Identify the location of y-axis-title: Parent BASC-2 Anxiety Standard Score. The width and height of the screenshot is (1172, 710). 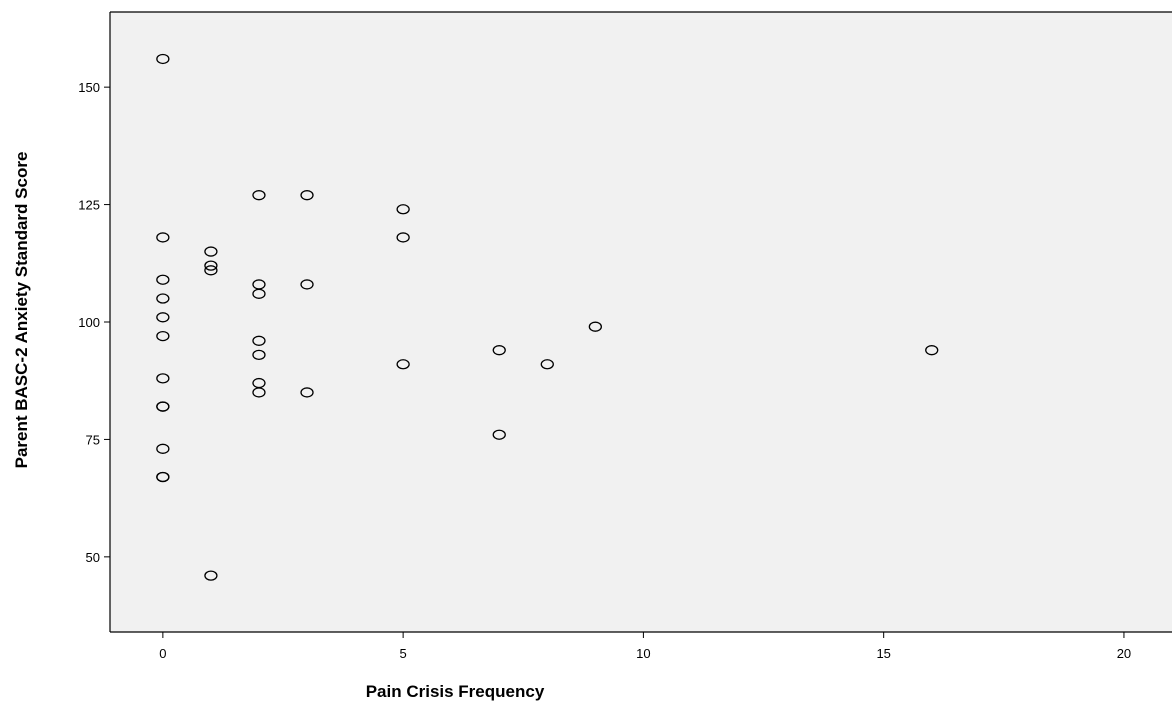
(21, 310).